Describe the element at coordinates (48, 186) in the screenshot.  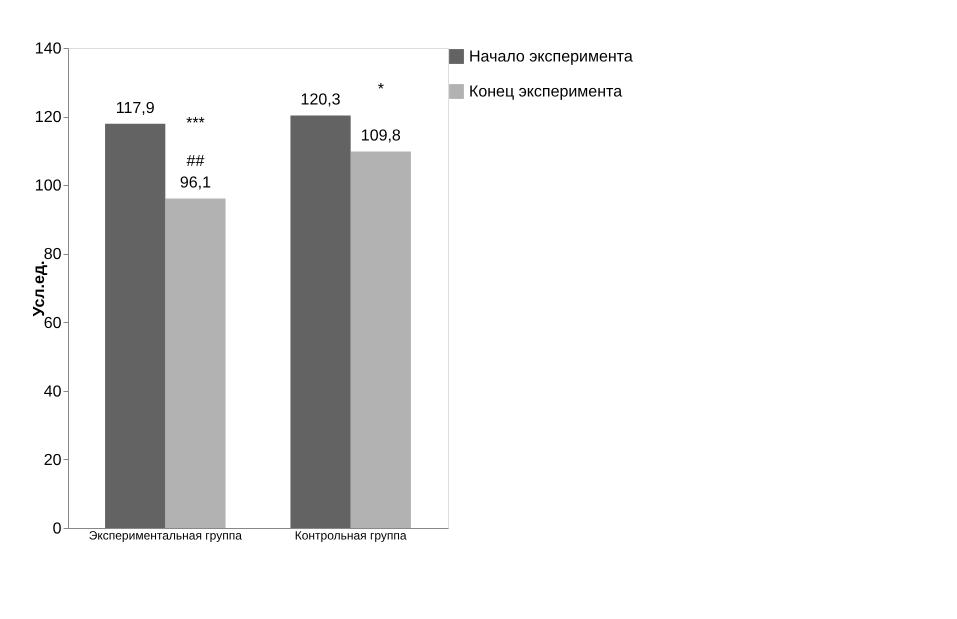
I see `y-tick-label: 100` at that location.